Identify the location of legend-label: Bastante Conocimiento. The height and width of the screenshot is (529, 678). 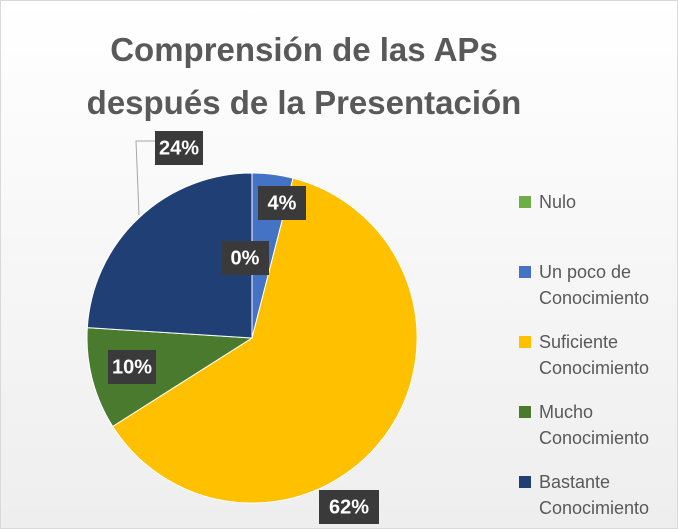
(594, 495).